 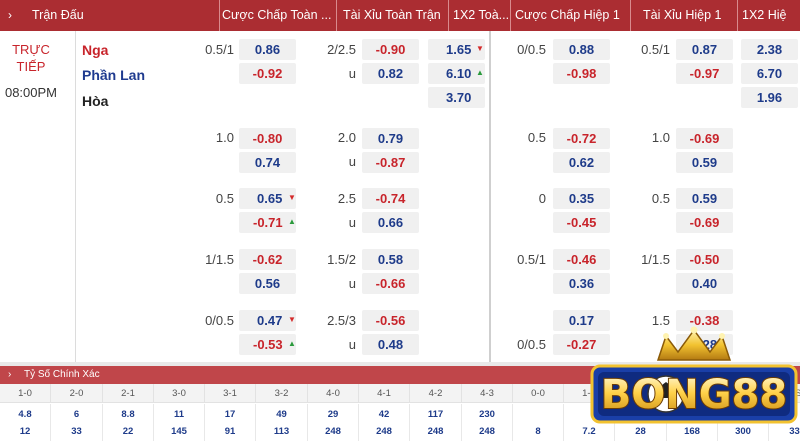 I want to click on odds-ah1-away: -0.27, so click(x=581, y=344).